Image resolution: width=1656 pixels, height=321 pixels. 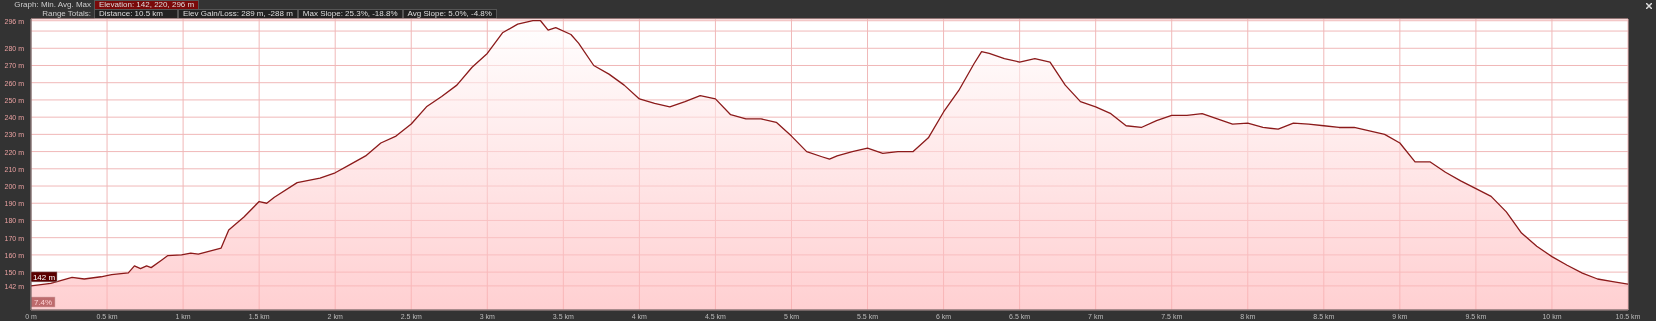 What do you see at coordinates (136, 13) in the screenshot?
I see `text: Distance: 10.5 km` at bounding box center [136, 13].